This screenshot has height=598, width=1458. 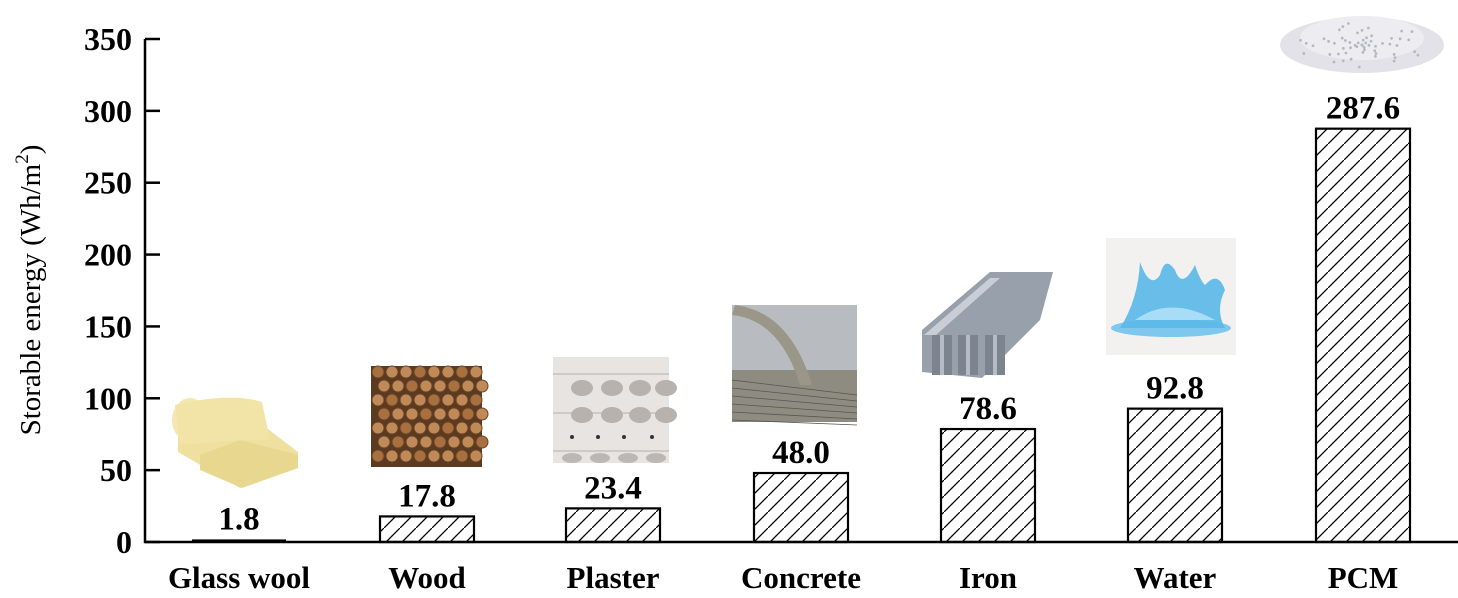 What do you see at coordinates (239, 577) in the screenshot?
I see `category-label: Glass wool` at bounding box center [239, 577].